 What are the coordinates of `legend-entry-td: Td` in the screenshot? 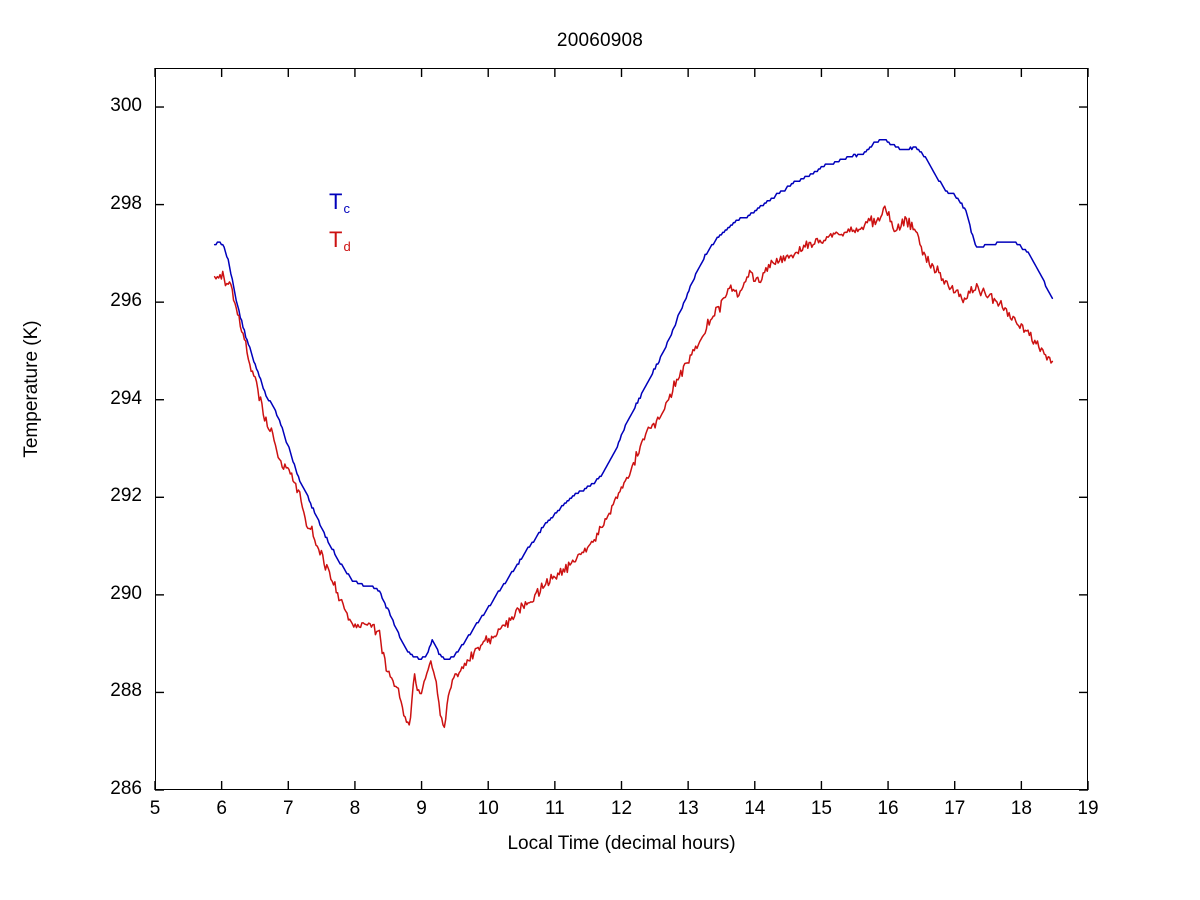 It's located at (340, 240).